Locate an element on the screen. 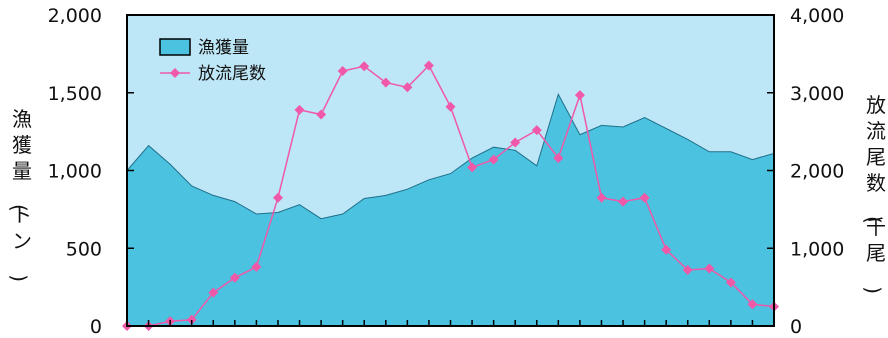 The image size is (888, 338). legend-released-fry-label: 放流尾数 is located at coordinates (232, 74).